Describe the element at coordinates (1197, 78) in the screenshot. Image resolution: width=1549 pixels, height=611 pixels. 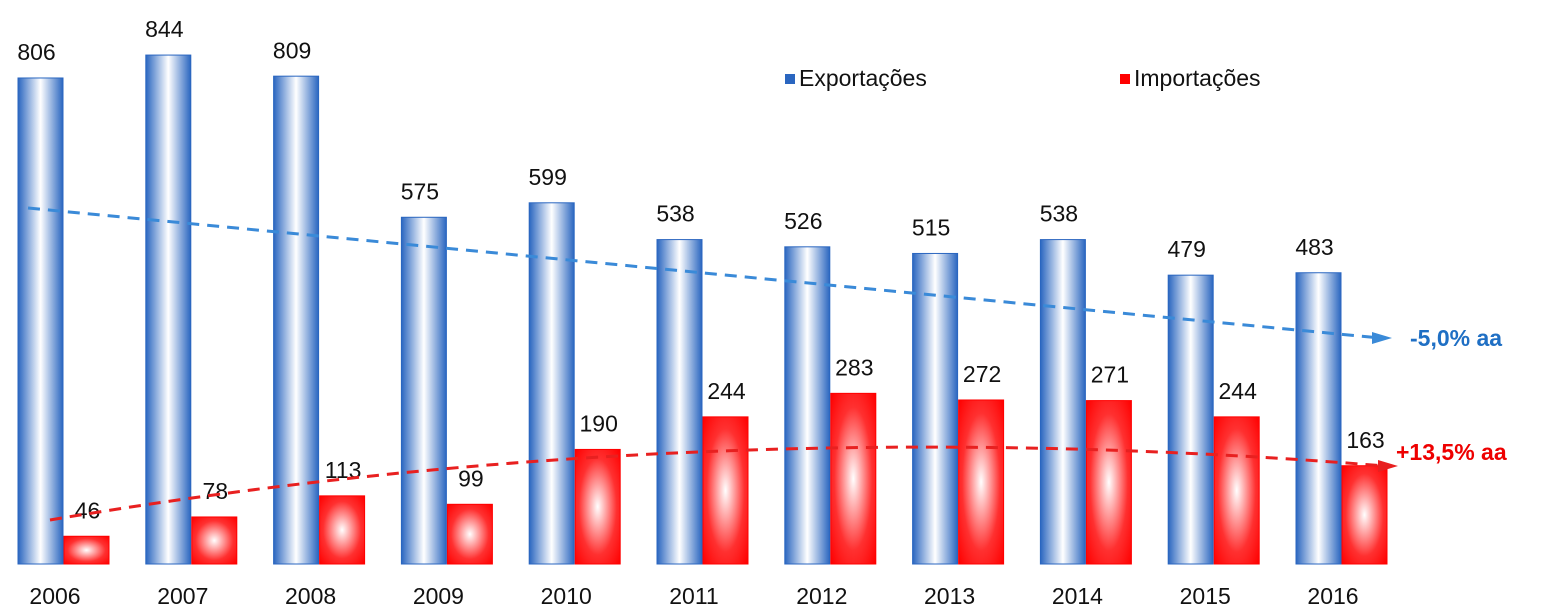
I see `legend-label: Importações` at that location.